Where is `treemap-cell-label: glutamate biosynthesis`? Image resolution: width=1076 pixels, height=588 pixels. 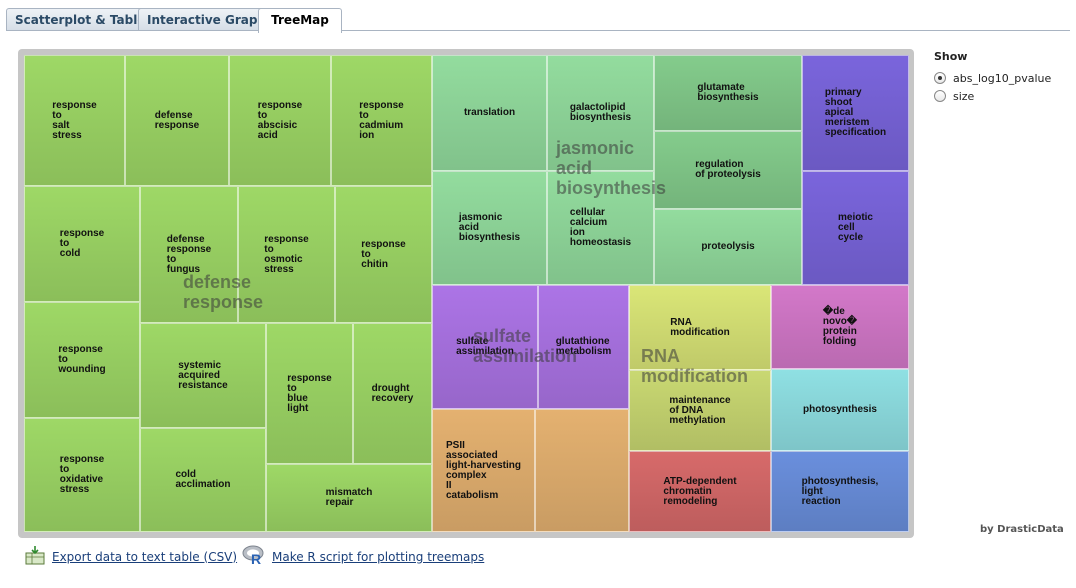 treemap-cell-label: glutamate biosynthesis is located at coordinates (728, 92).